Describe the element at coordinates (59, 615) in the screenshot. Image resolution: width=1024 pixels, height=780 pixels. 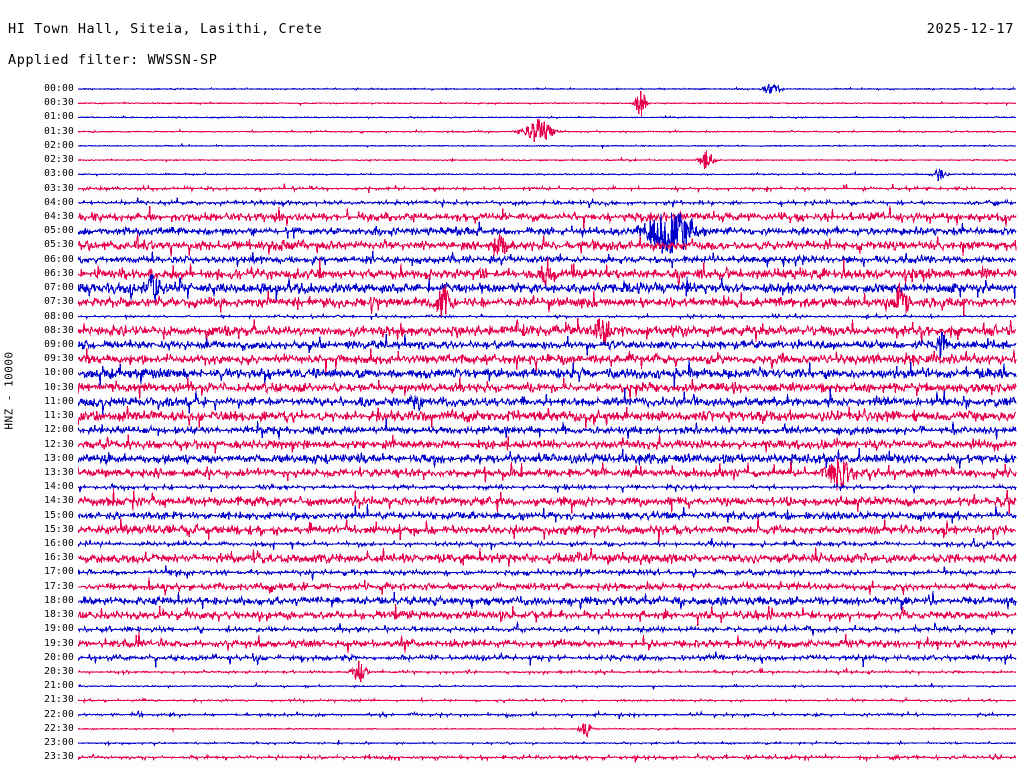
I see `time-tick-label: 18:30` at that location.